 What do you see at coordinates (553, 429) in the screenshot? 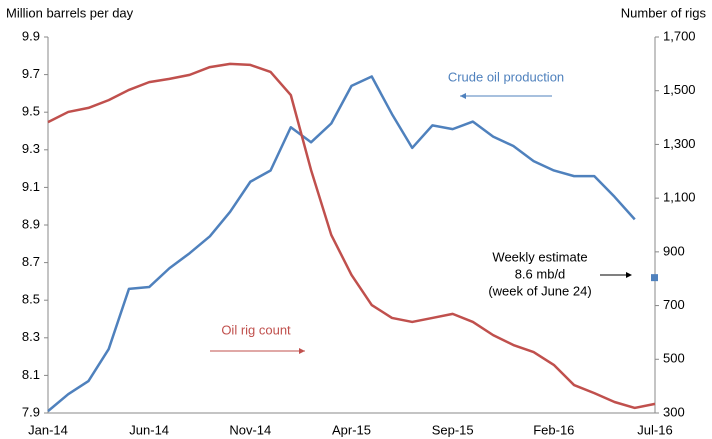
I see `x-tick-label: Feb-16` at bounding box center [553, 429].